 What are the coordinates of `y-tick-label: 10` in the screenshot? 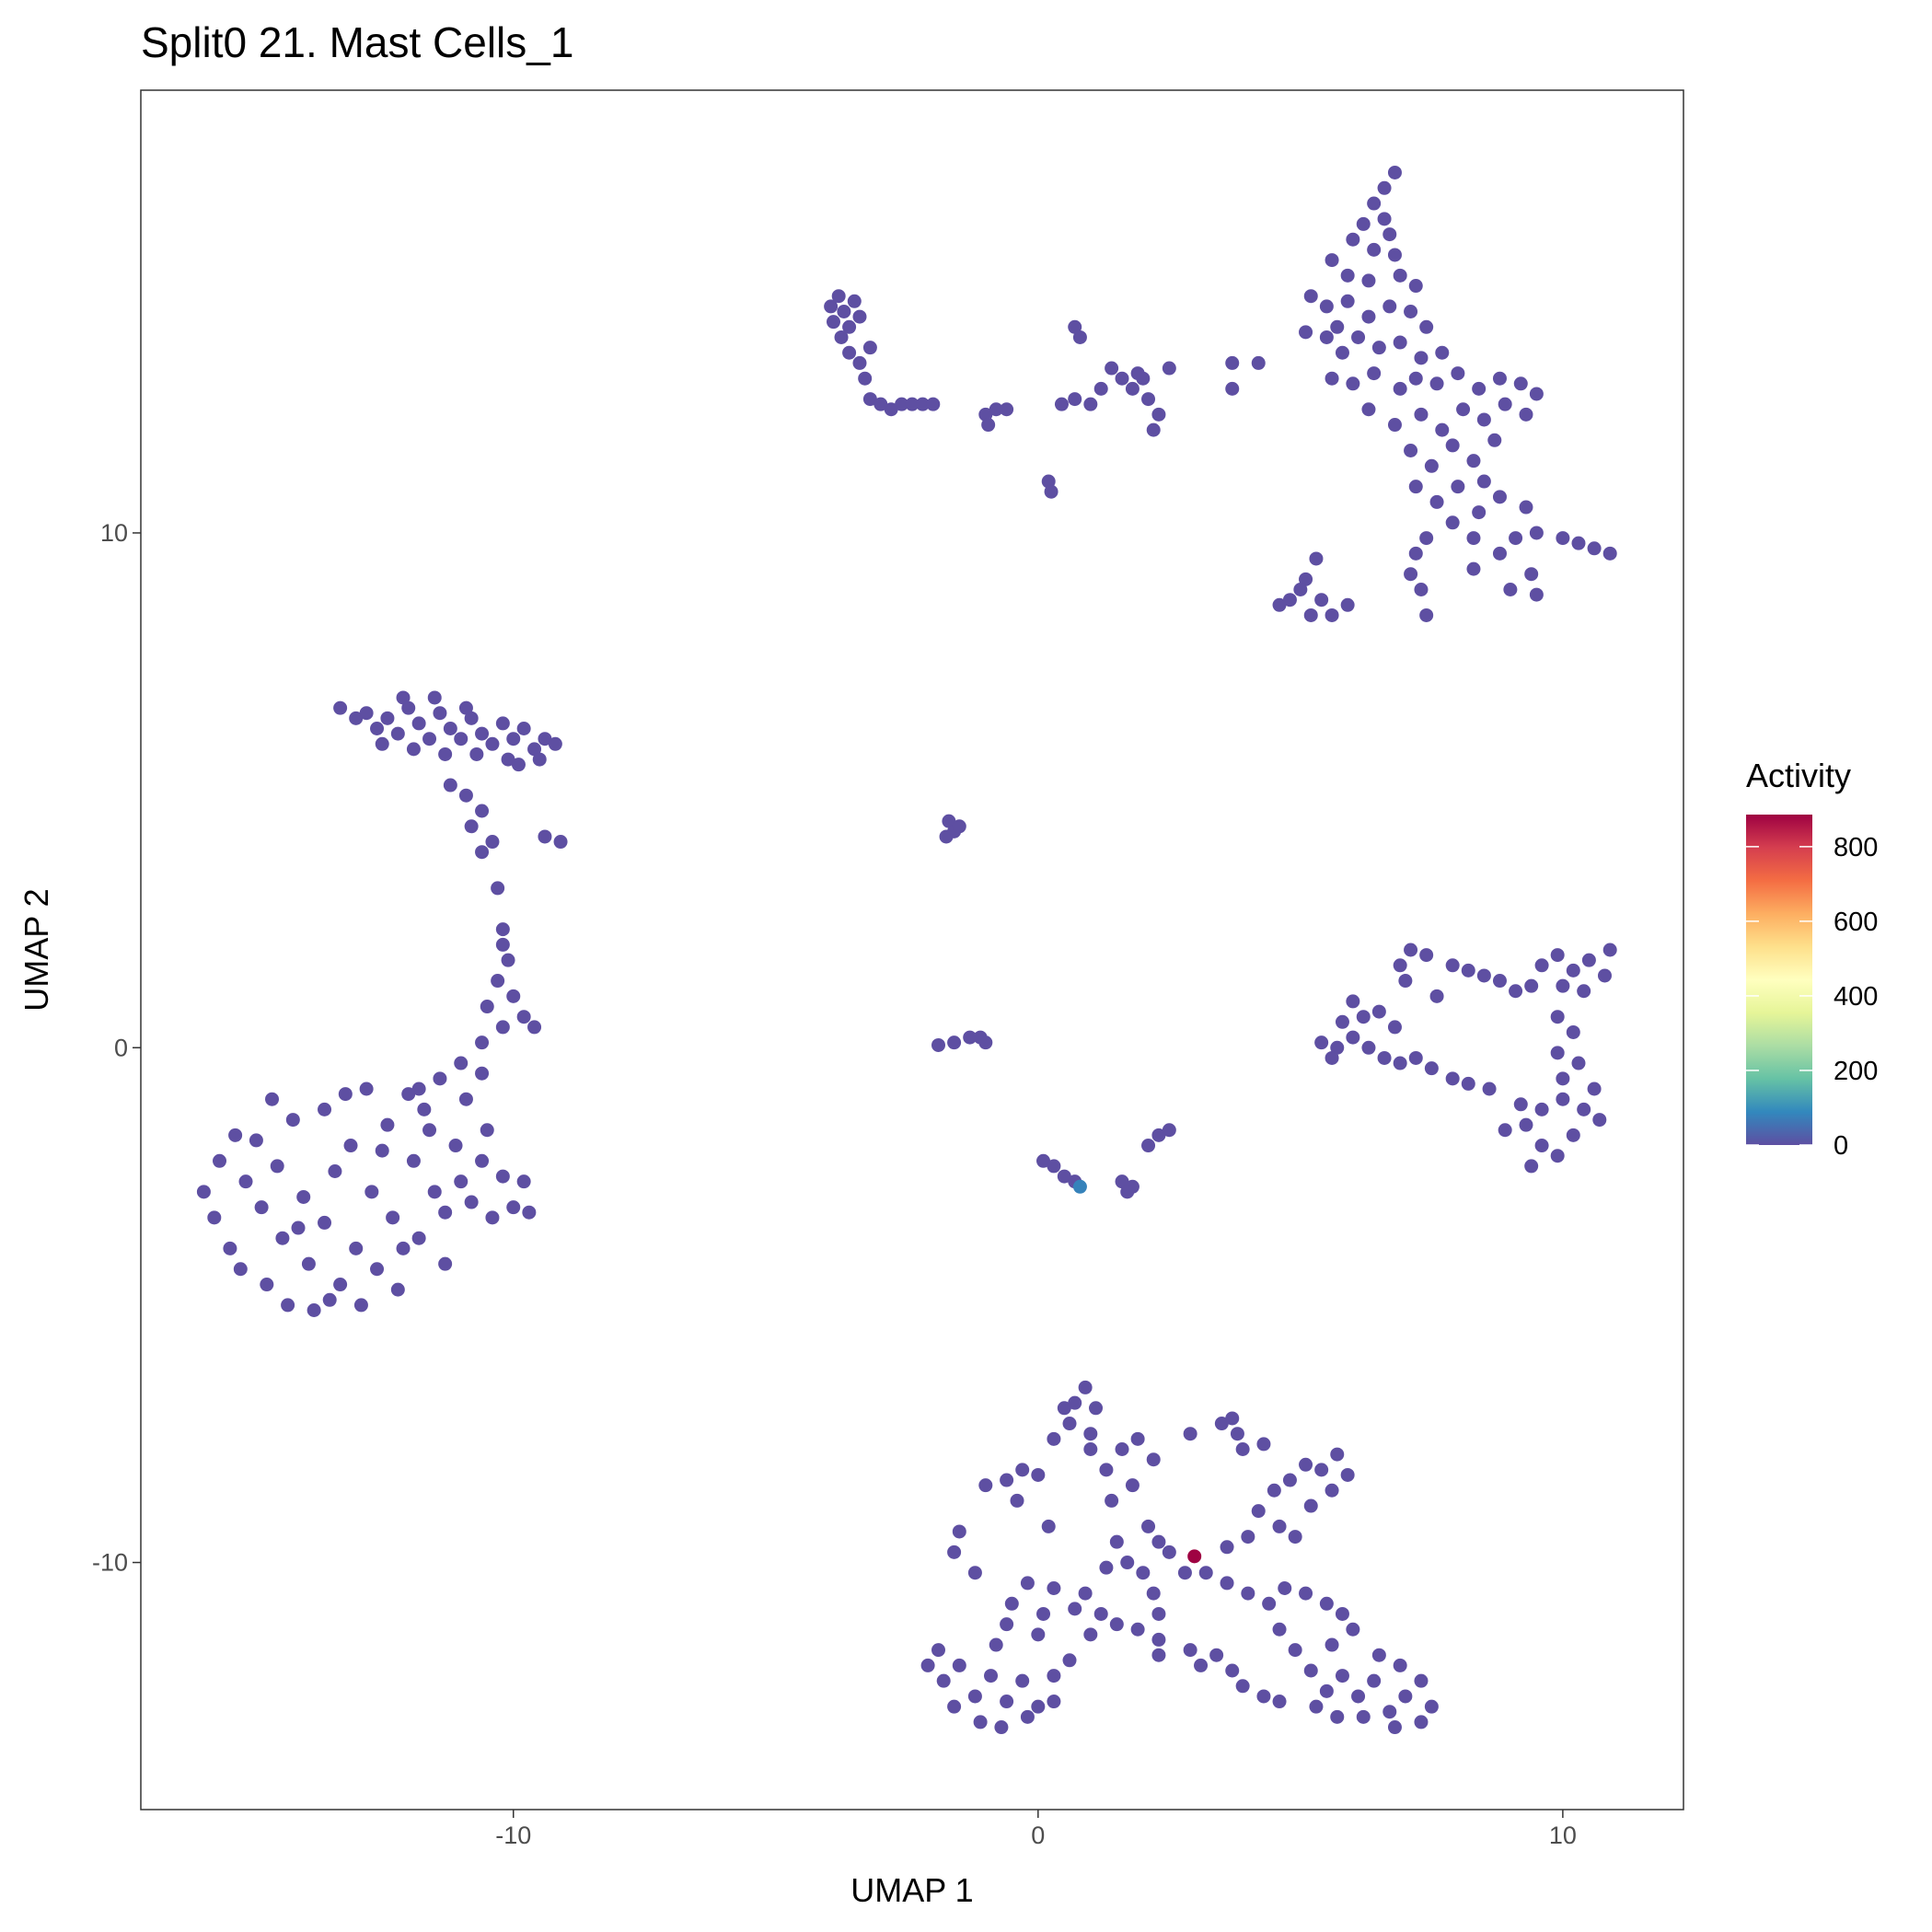 It's located at (114, 533).